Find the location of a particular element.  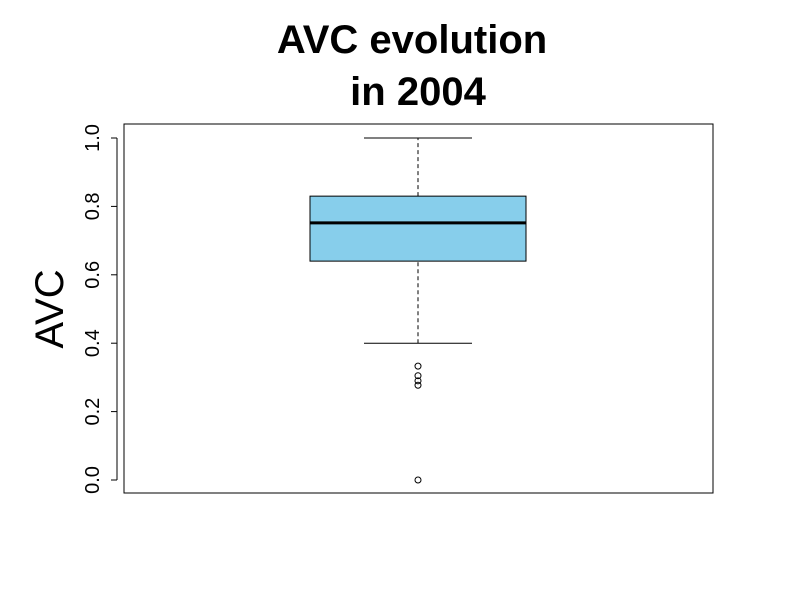

y-tick-label: 0.6 is located at coordinates (93, 275).